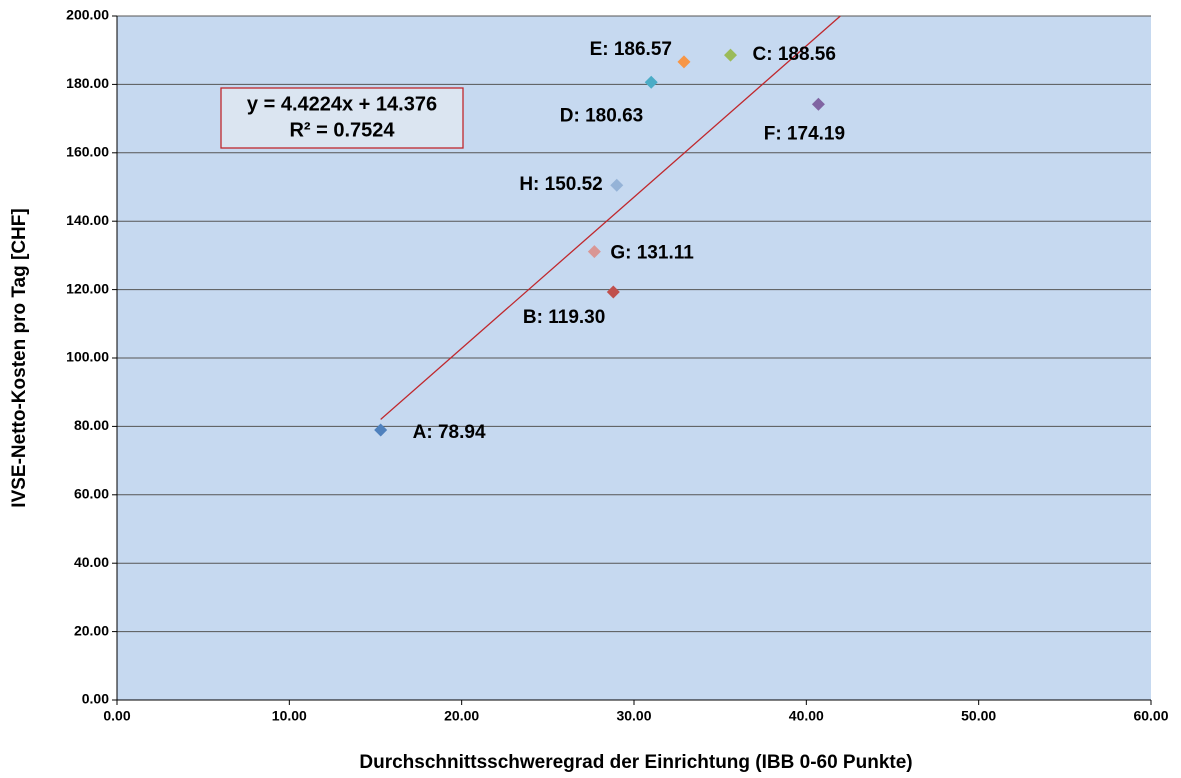 The height and width of the screenshot is (778, 1181). I want to click on x-tick-label: 10.00, so click(289, 716).